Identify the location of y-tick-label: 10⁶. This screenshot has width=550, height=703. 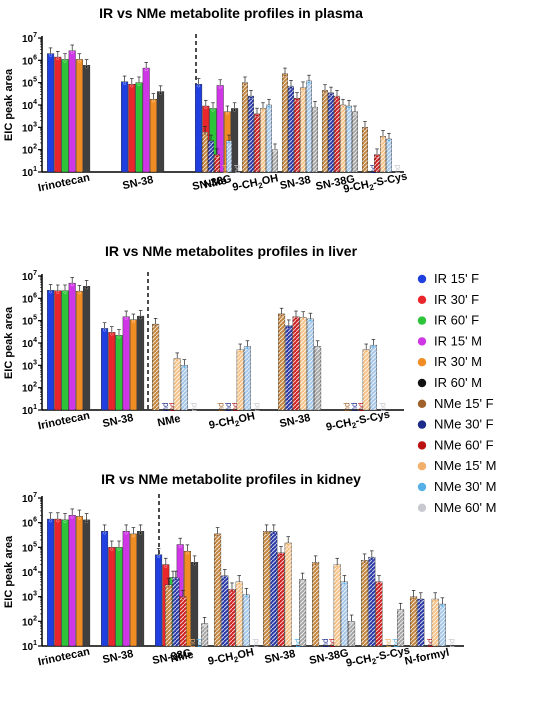
(29, 60).